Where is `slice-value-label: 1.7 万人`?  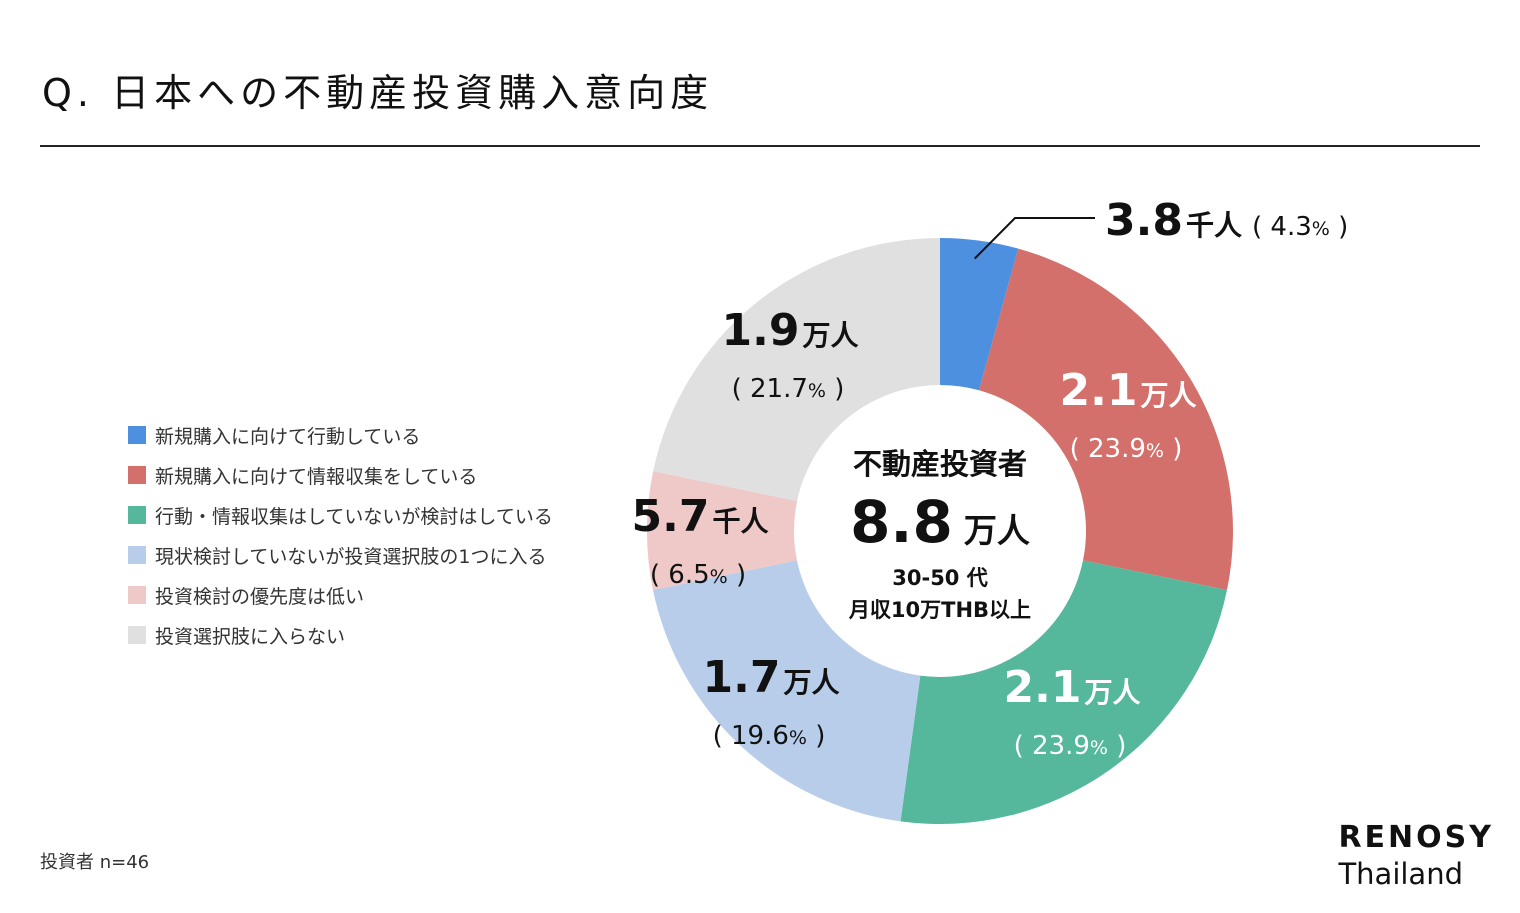
slice-value-label: 1.7 万人 is located at coordinates (771, 677).